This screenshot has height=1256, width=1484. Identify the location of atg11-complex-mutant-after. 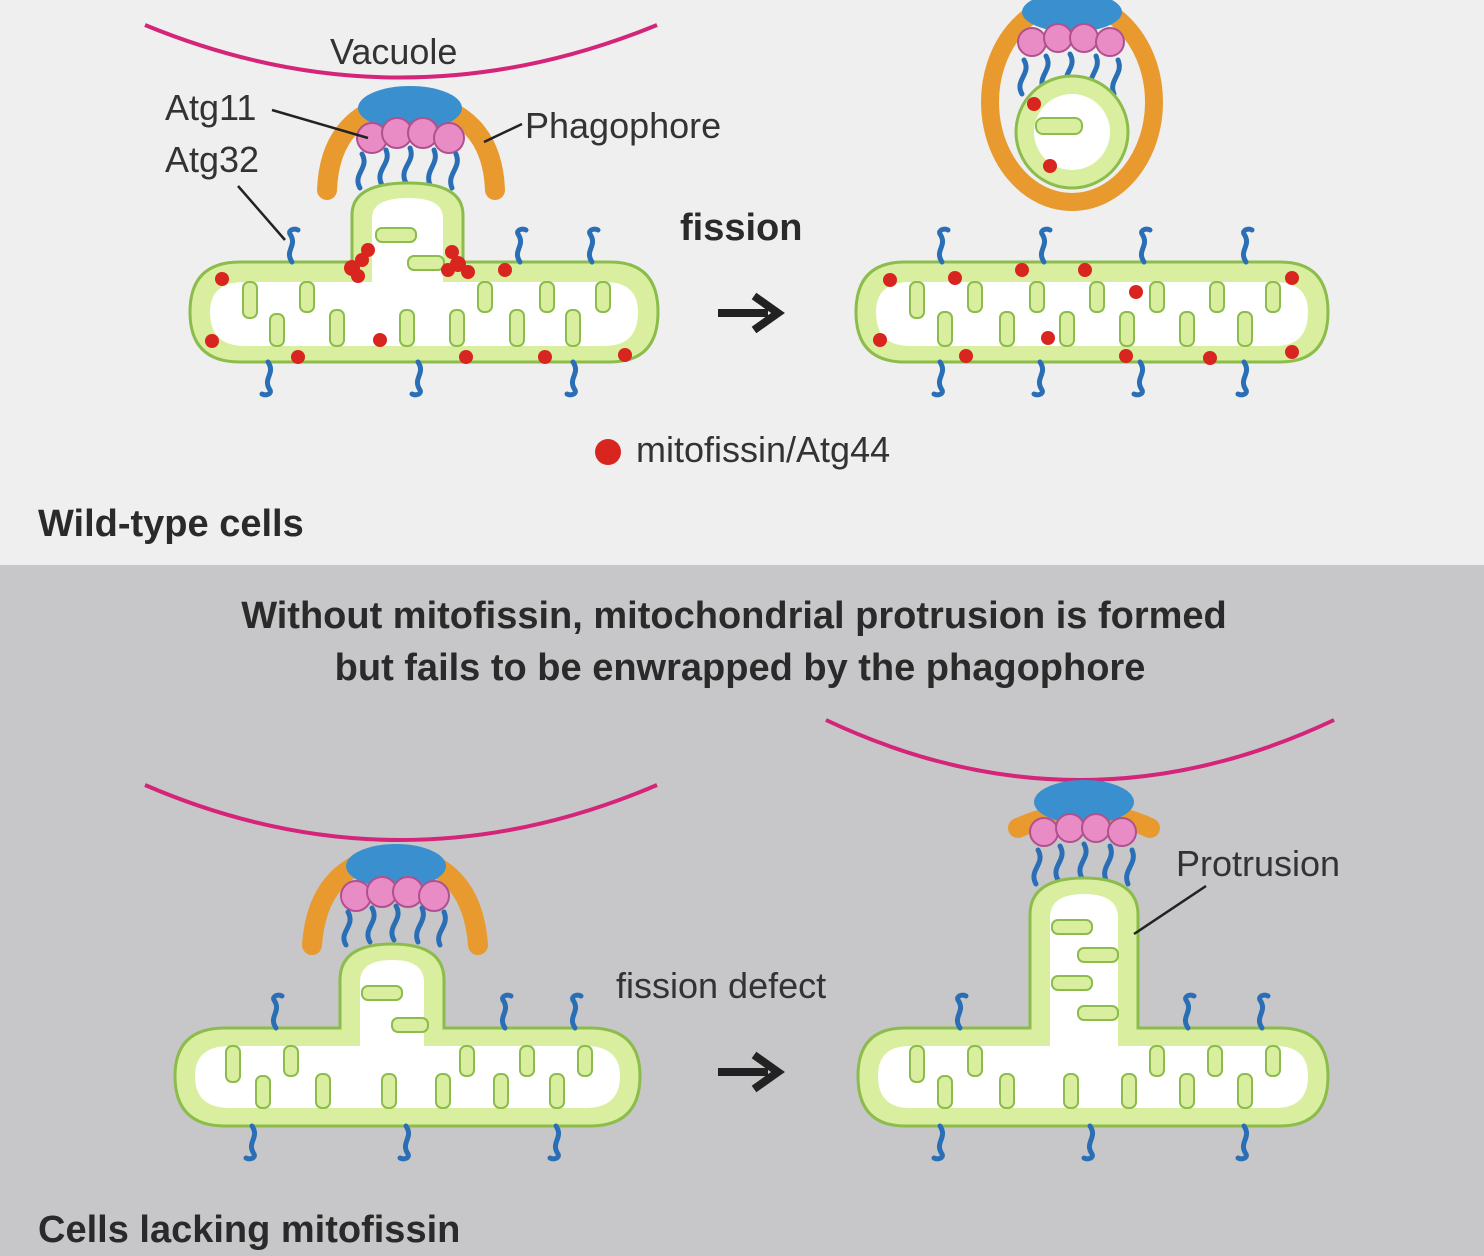
(1084, 802).